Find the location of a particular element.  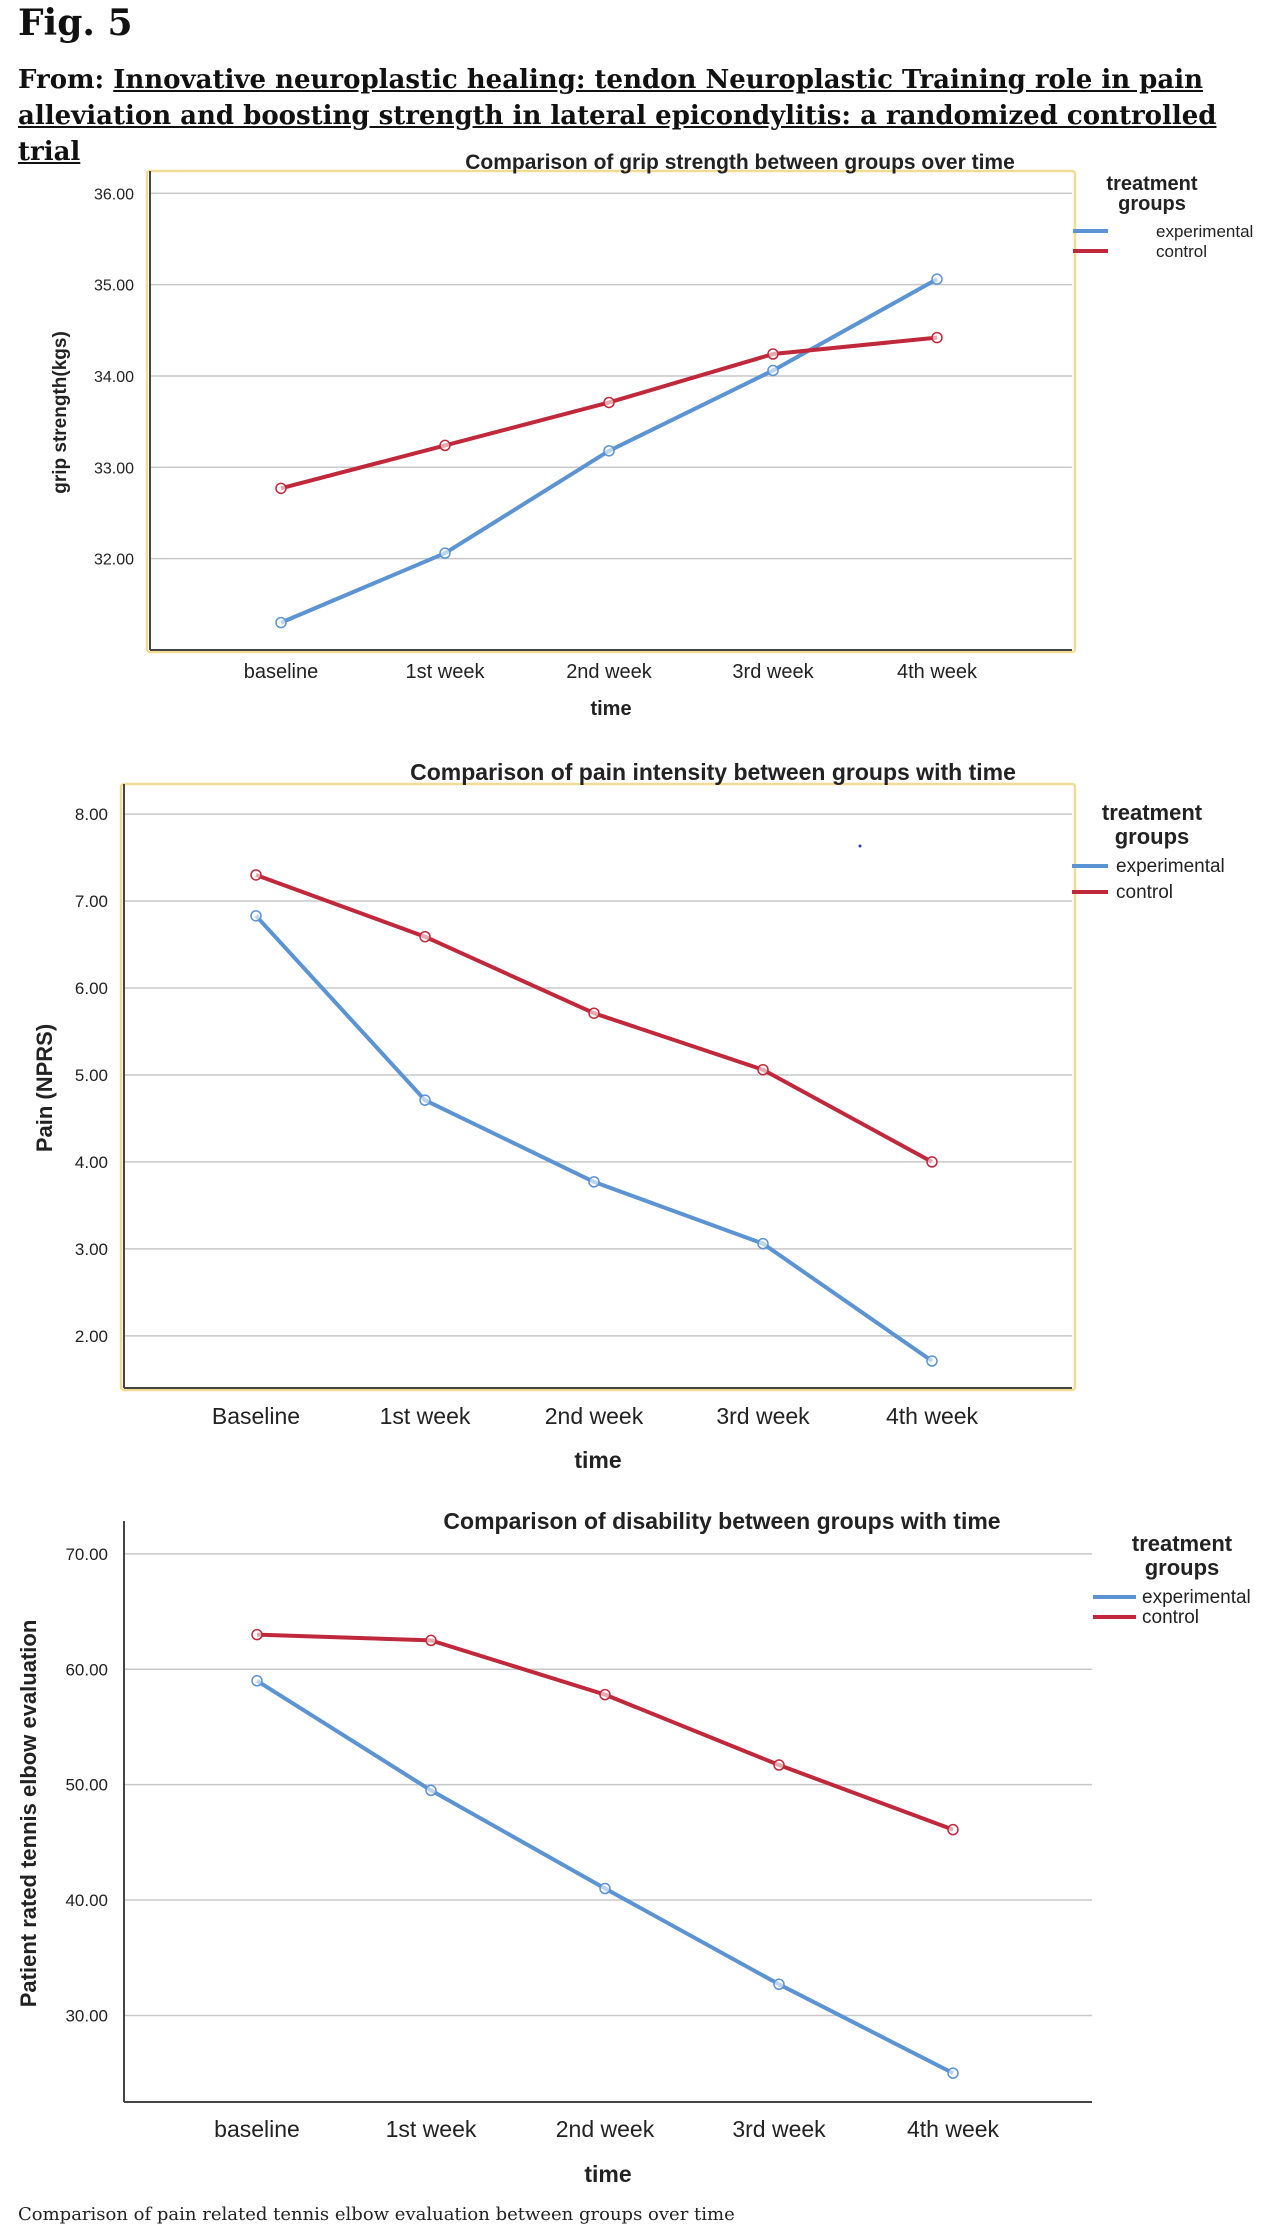

y-tick-label: 2.00 is located at coordinates (91, 1336).